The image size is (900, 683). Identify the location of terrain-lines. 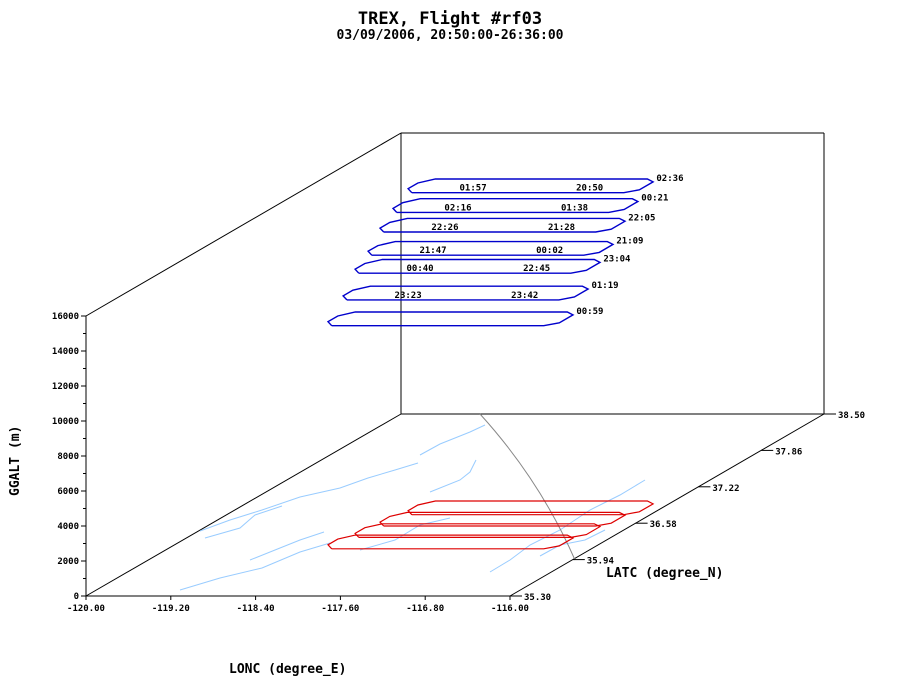
(412, 507).